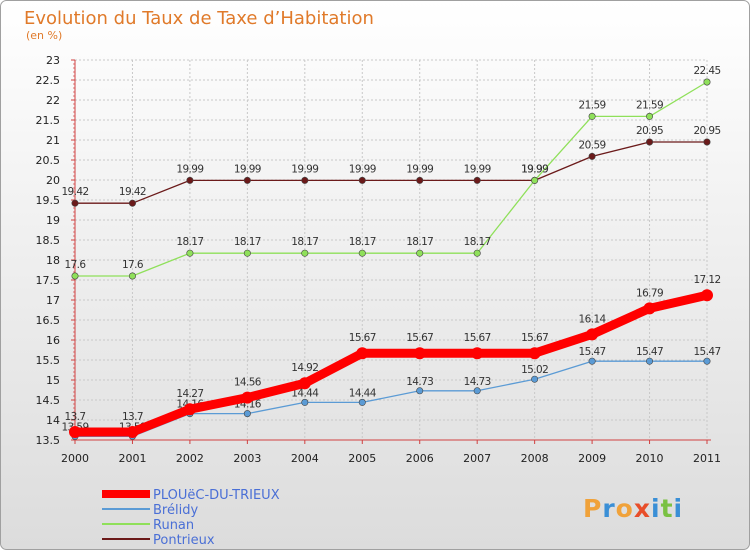 The image size is (750, 550). Describe the element at coordinates (53, 100) in the screenshot. I see `y-tick-label: 22` at that location.